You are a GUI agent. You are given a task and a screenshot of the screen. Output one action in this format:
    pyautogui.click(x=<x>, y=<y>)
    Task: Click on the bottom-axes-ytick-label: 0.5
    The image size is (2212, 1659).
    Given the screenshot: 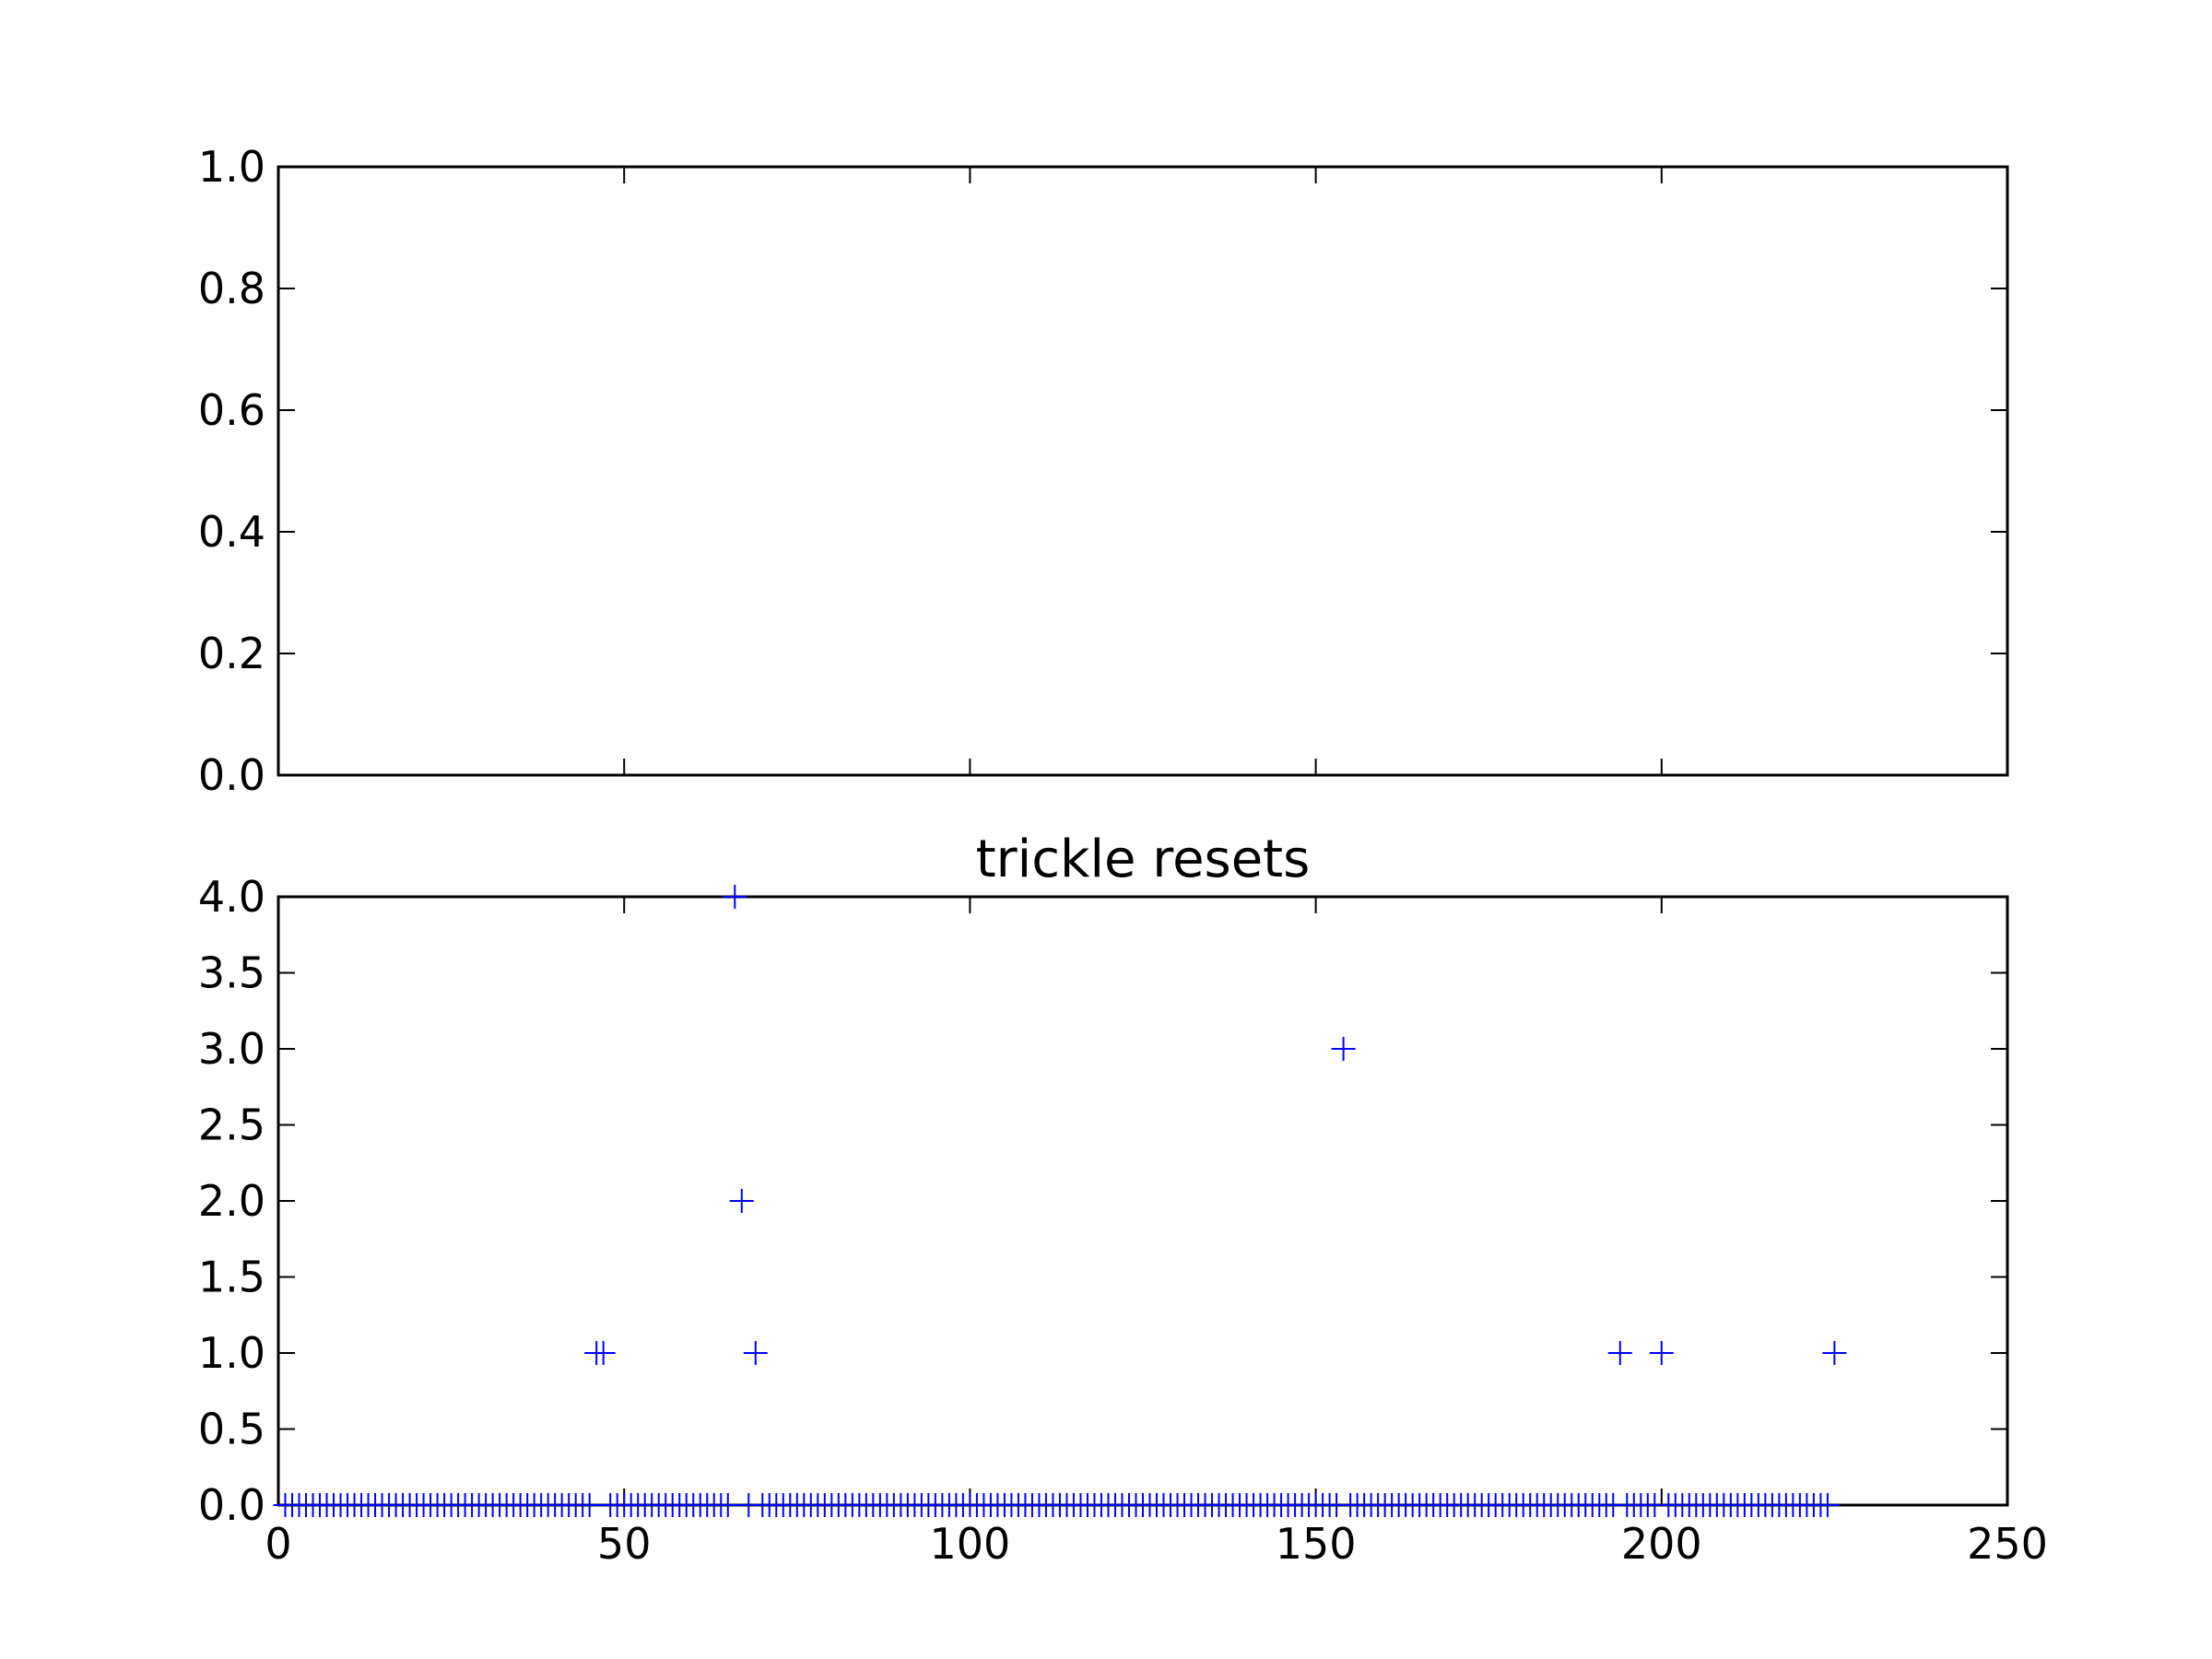 What is the action you would take?
    pyautogui.click(x=231, y=1429)
    